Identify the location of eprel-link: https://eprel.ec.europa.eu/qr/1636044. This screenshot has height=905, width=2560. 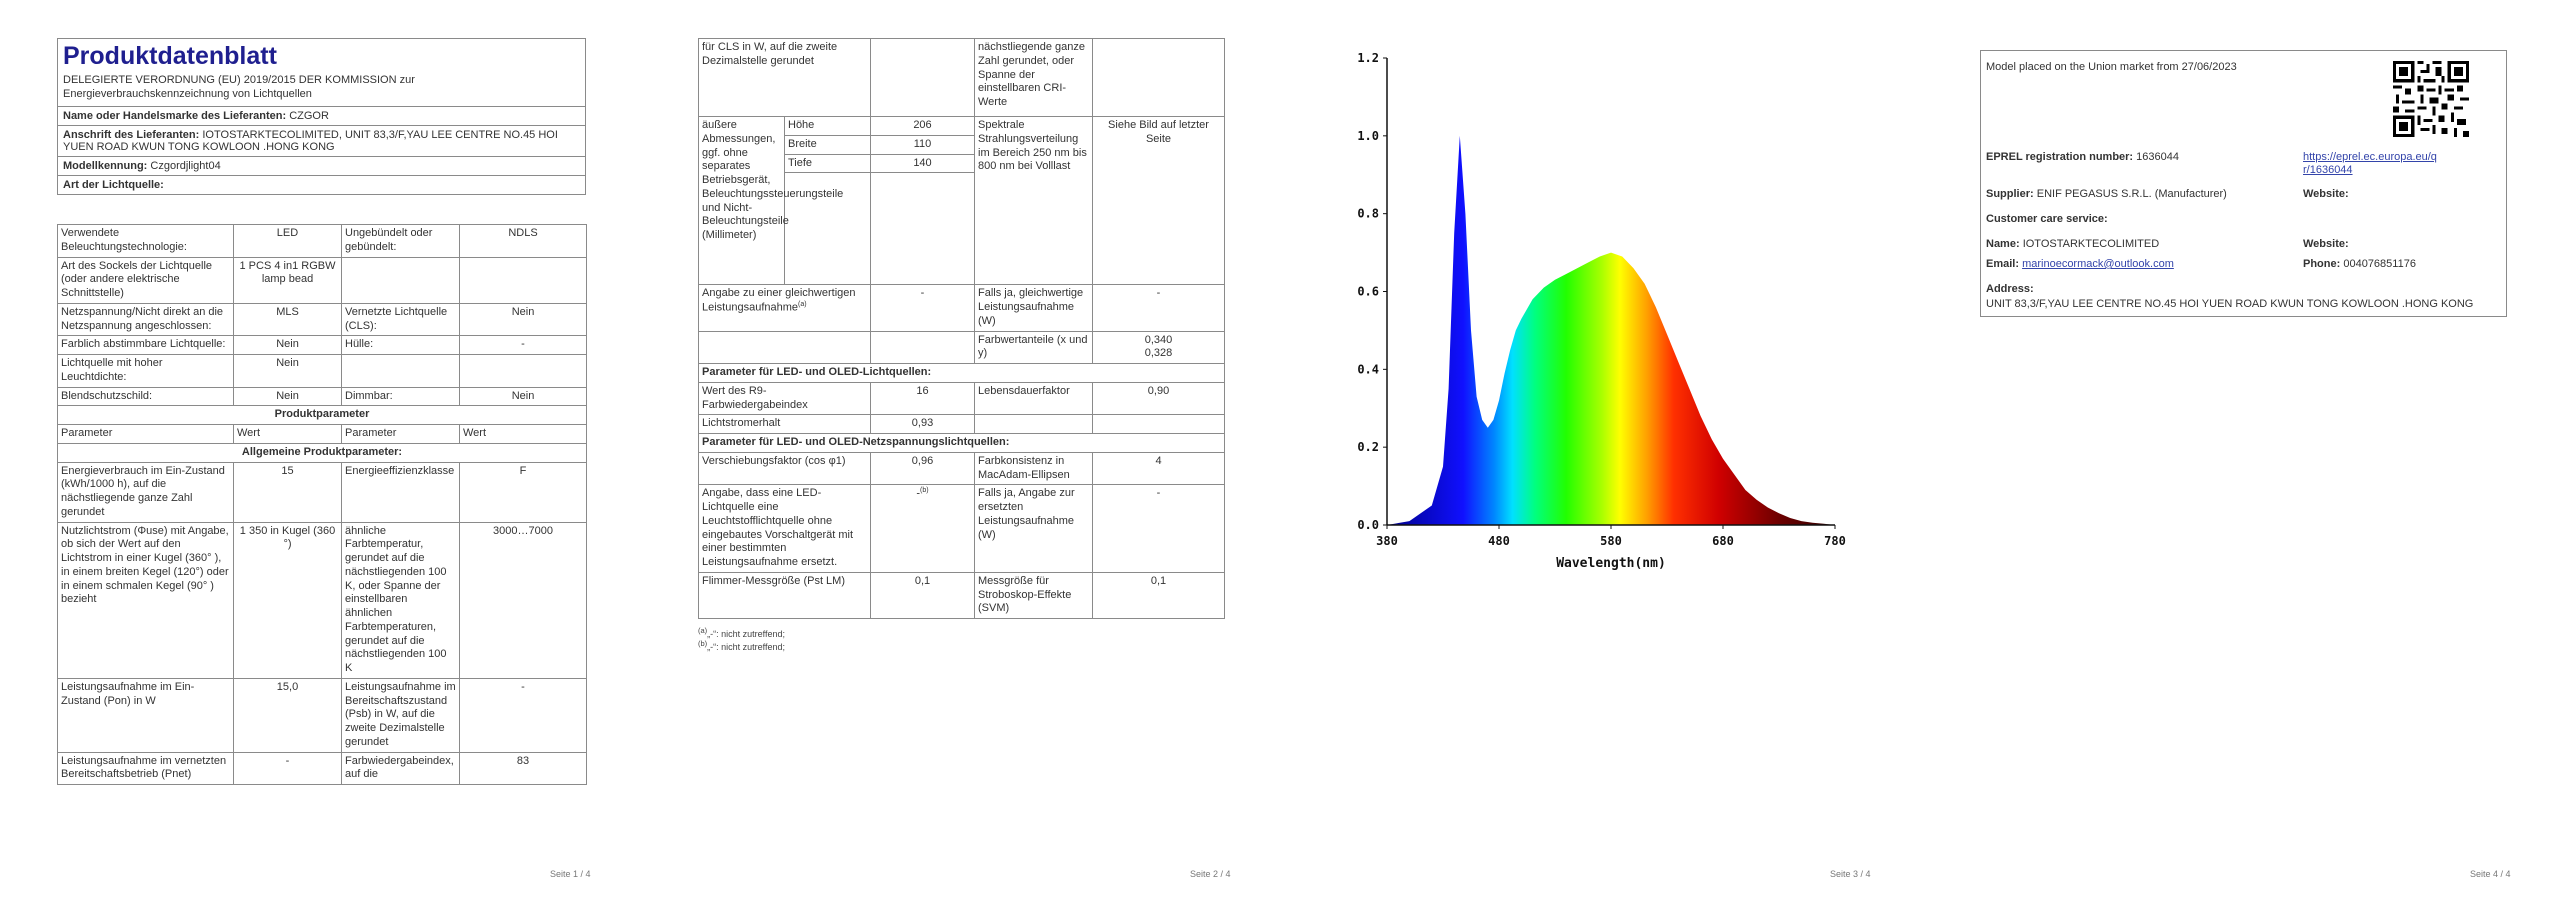
(2370, 164).